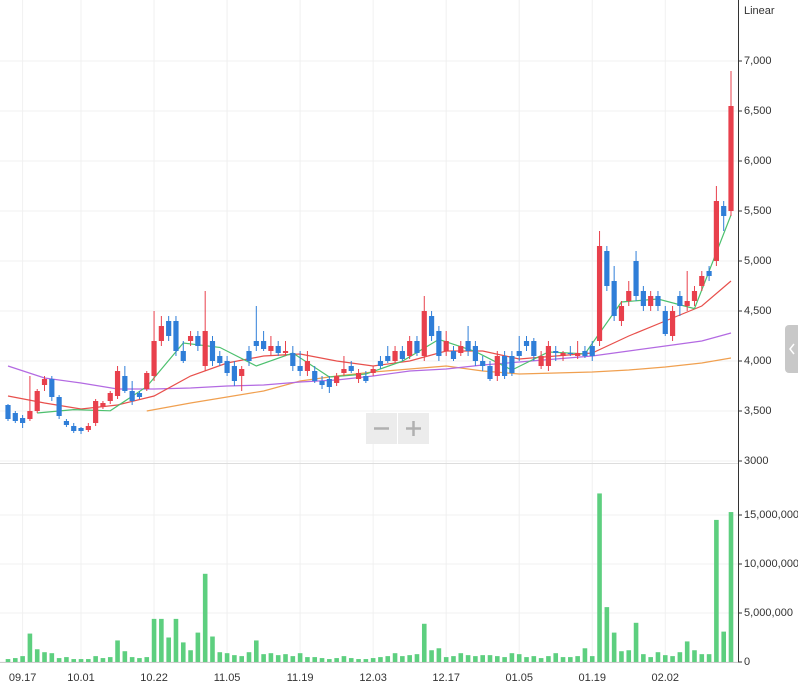 The width and height of the screenshot is (798, 693). What do you see at coordinates (758, 161) in the screenshot?
I see `y-tick-label: 6,000` at bounding box center [758, 161].